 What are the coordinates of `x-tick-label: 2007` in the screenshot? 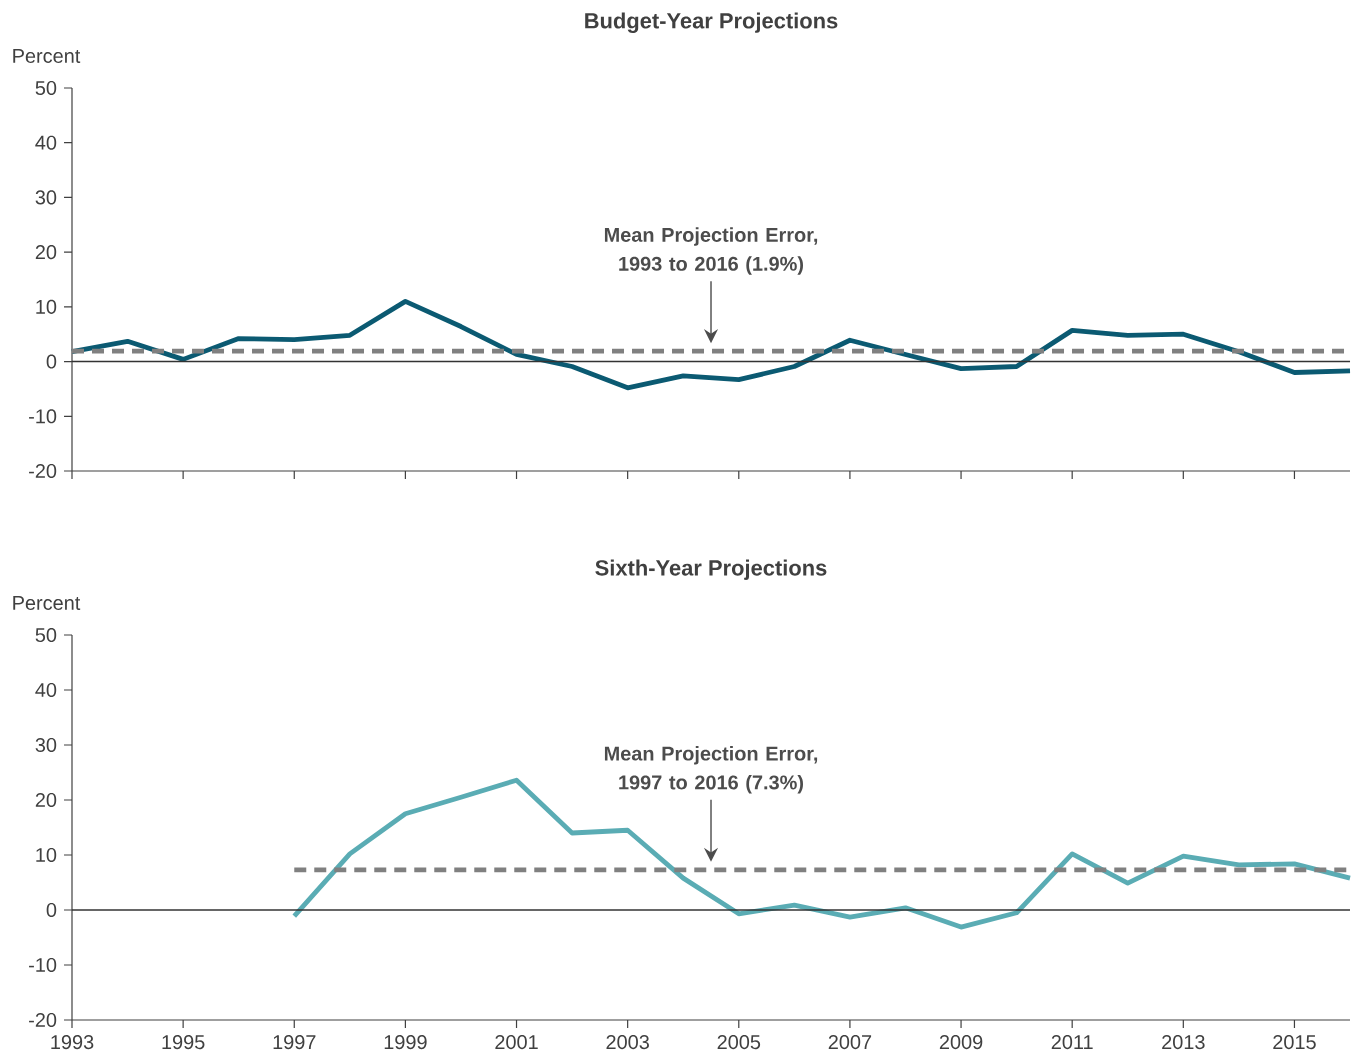 It's located at (850, 1042).